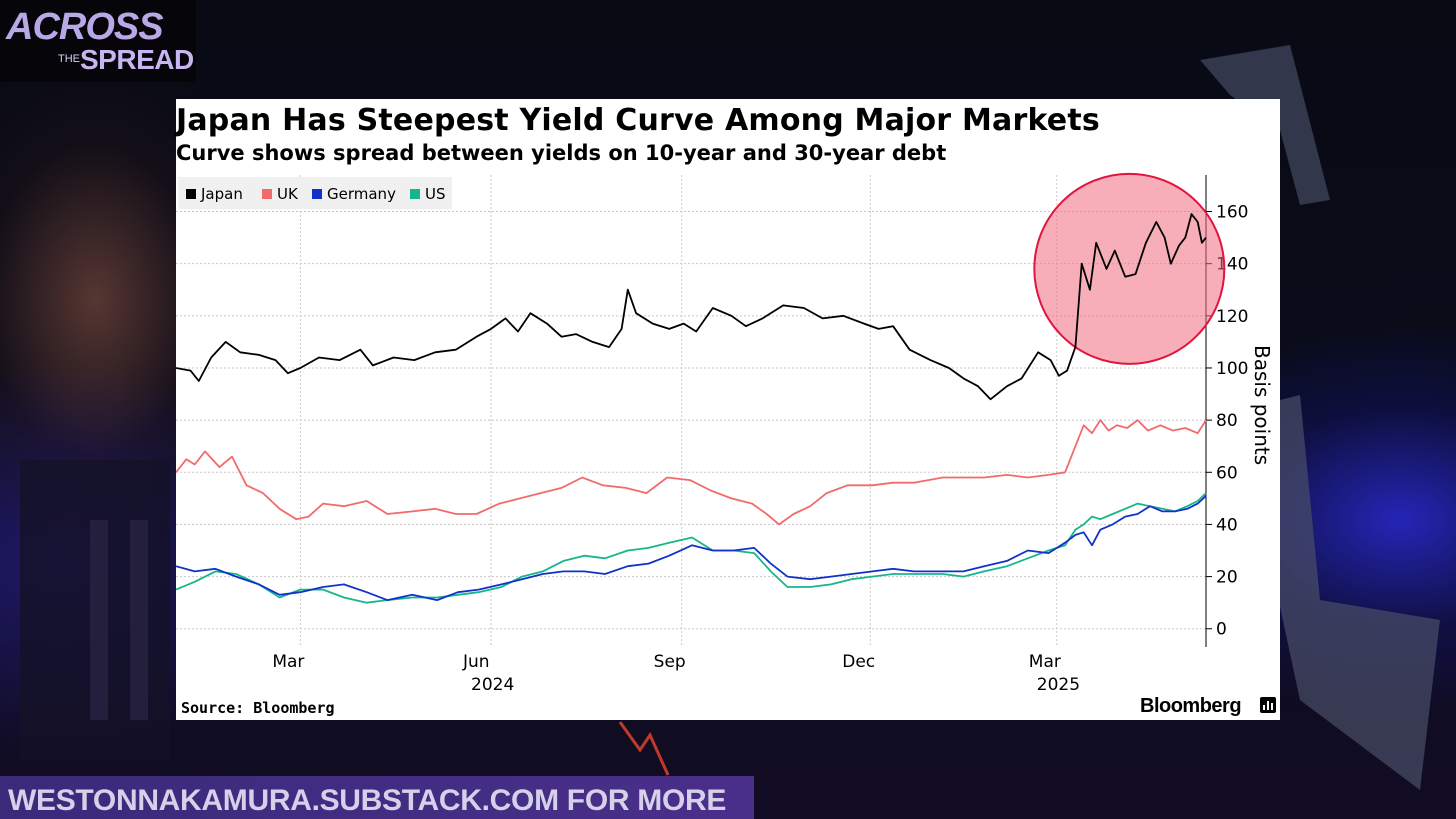  Describe the element at coordinates (191, 194) in the screenshot. I see `legend-swatch-japan` at that location.